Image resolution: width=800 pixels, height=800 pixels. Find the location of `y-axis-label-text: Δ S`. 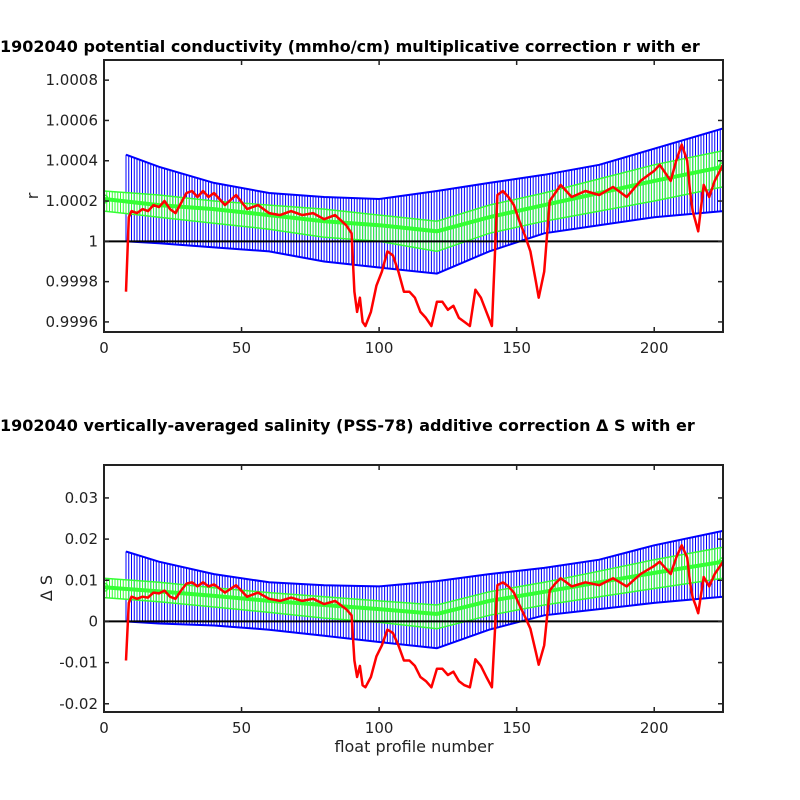

y-axis-label-text: Δ S is located at coordinates (46, 588).